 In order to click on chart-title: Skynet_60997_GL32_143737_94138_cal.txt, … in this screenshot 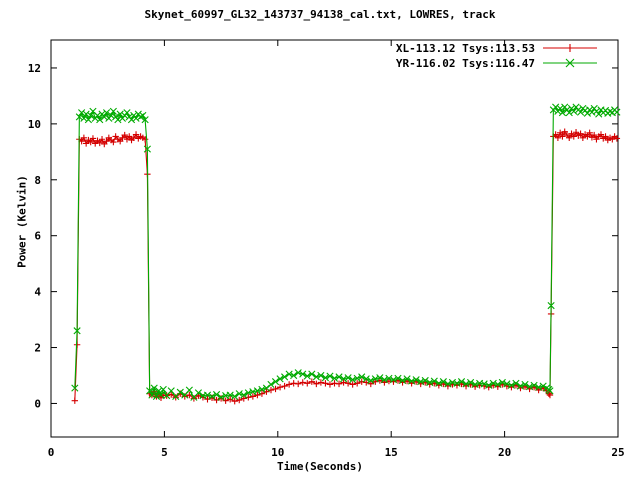, I will do `click(320, 14)`.